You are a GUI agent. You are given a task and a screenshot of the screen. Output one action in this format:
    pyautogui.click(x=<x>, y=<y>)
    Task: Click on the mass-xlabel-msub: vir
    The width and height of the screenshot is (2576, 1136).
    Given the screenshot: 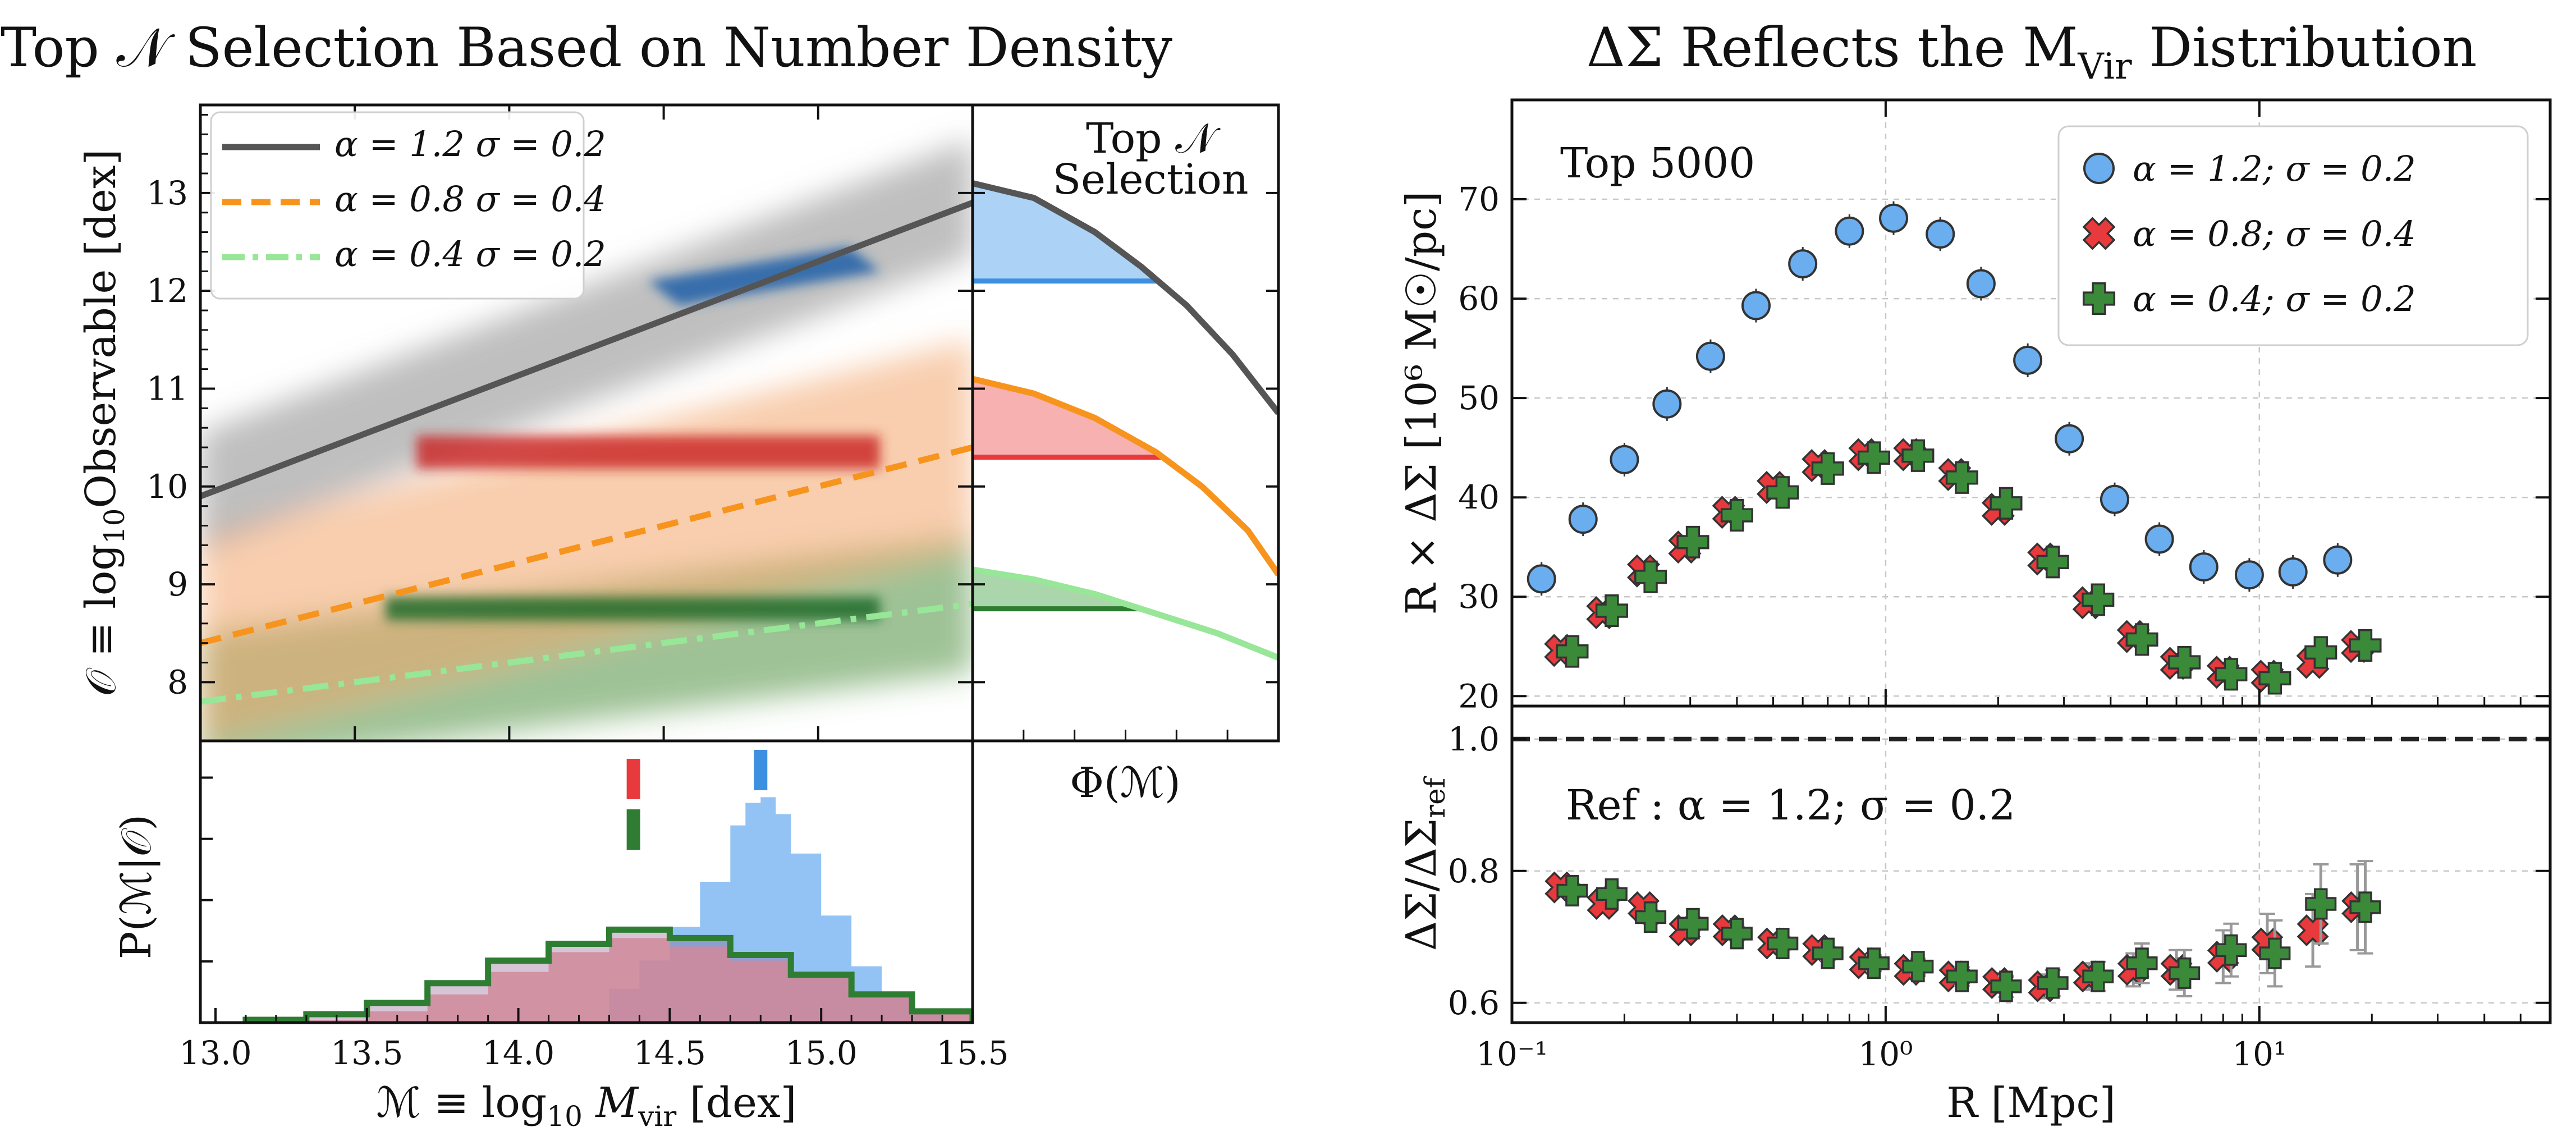 What is the action you would take?
    pyautogui.click(x=657, y=1116)
    